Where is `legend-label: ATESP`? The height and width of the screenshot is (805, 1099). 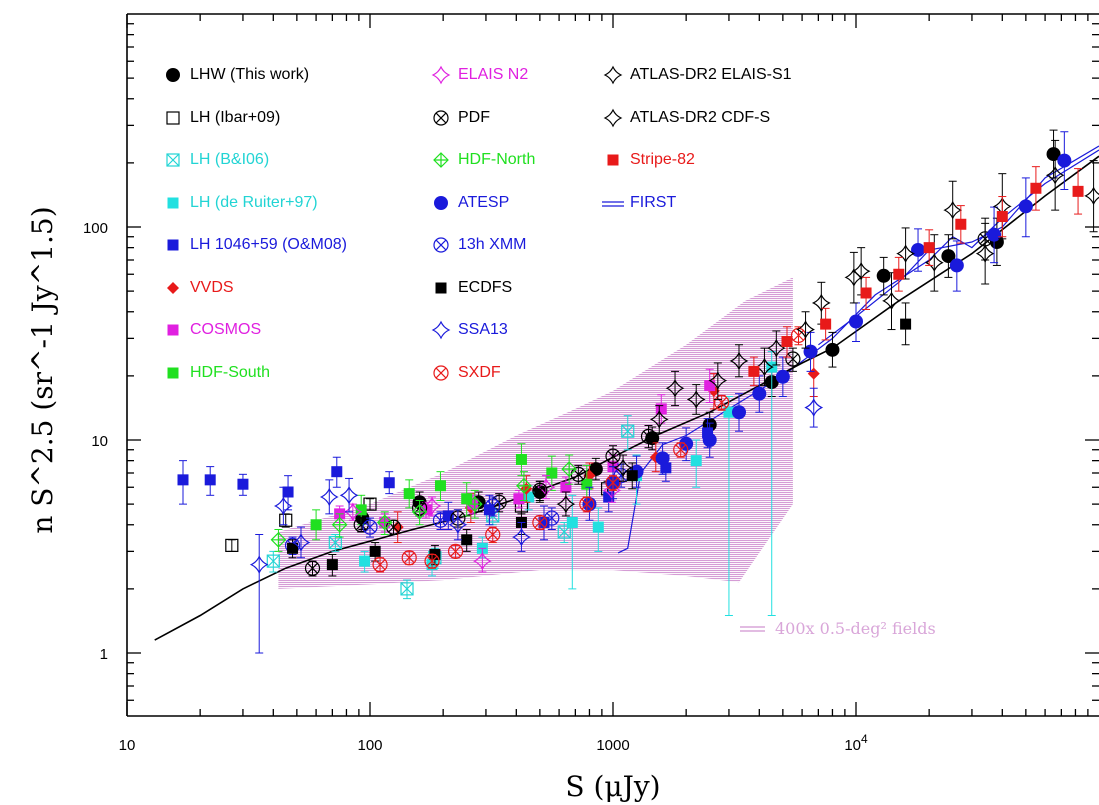 legend-label: ATESP is located at coordinates (484, 202).